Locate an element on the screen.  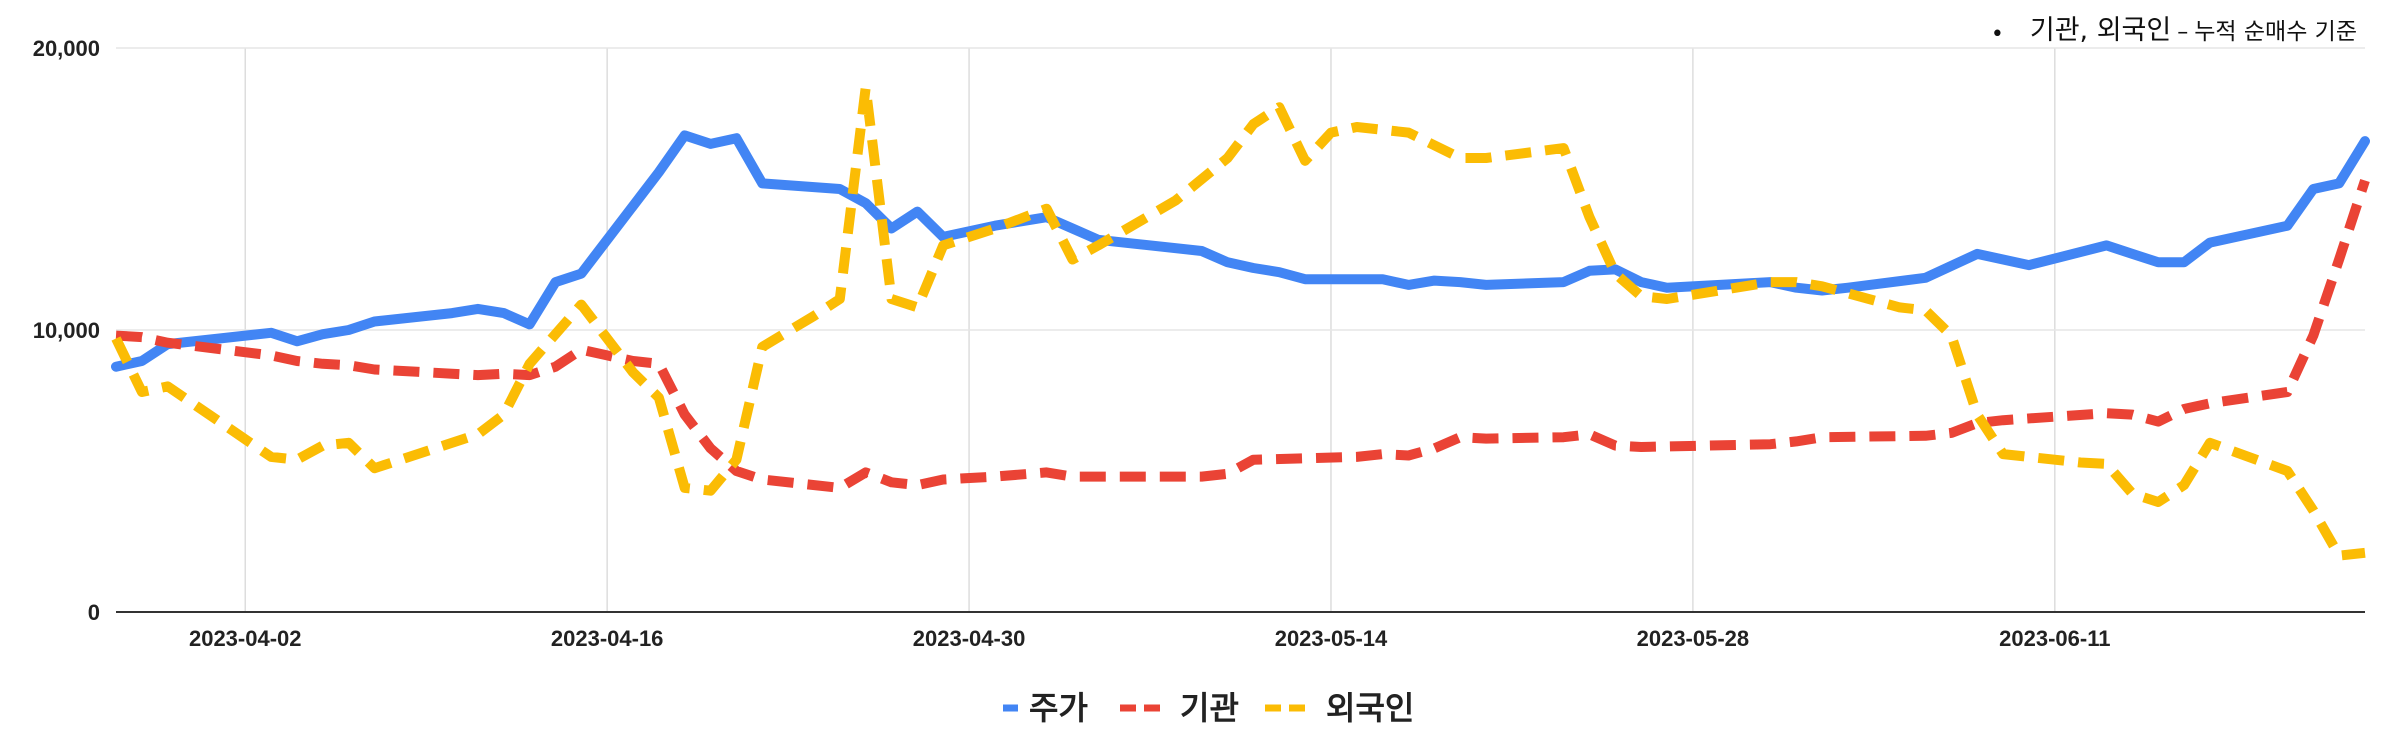
x-tick-label: 2023-04-16 is located at coordinates (607, 638).